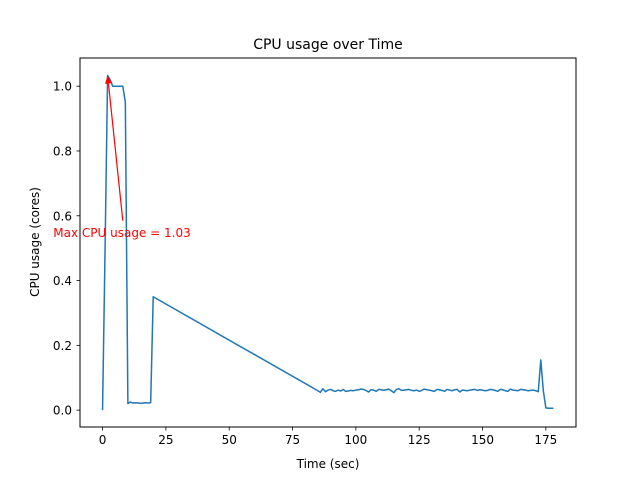  What do you see at coordinates (482, 440) in the screenshot?
I see `x-tick-label: 150` at bounding box center [482, 440].